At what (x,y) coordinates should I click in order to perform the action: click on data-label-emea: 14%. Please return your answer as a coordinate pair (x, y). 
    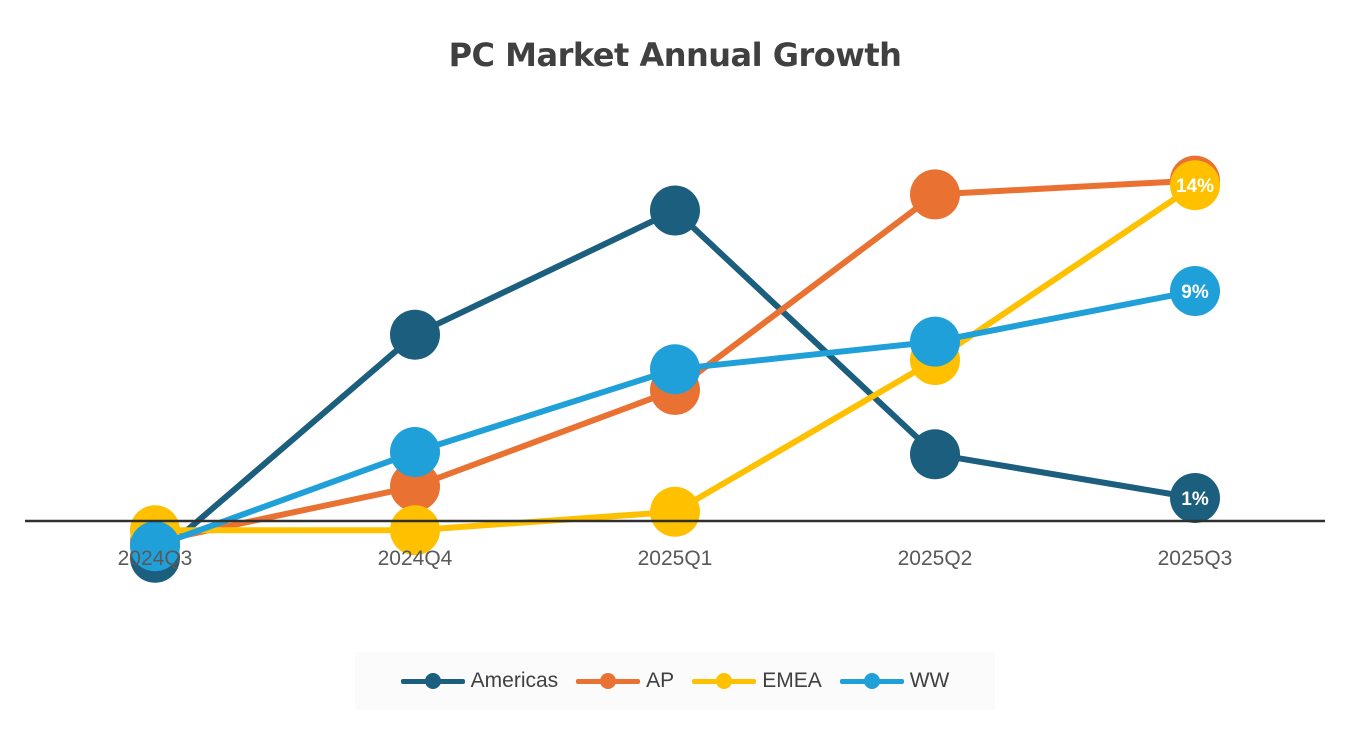
    Looking at the image, I should click on (1195, 186).